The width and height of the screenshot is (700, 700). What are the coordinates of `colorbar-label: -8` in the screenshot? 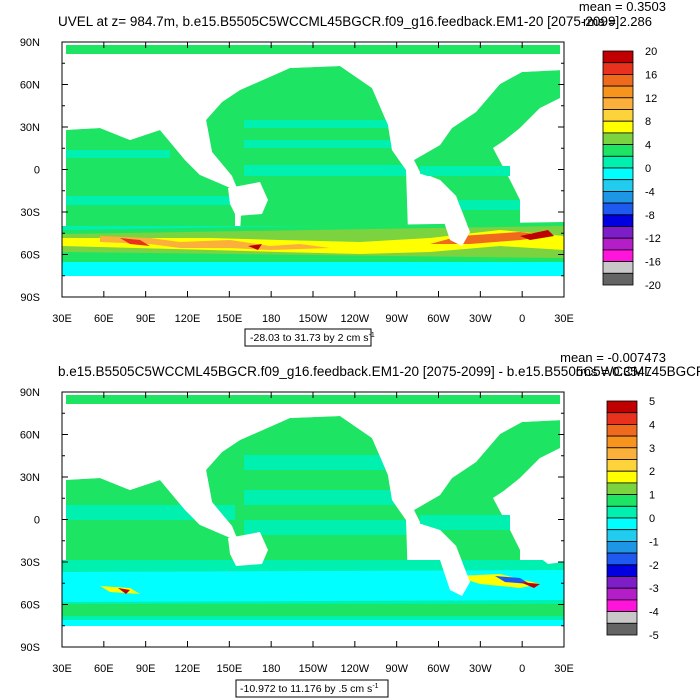 It's located at (650, 216).